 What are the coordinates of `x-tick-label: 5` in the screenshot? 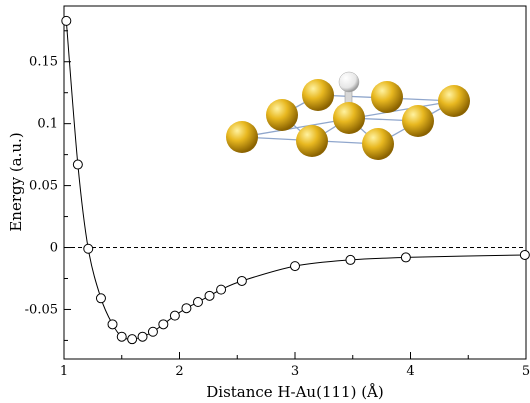 It's located at (526, 371).